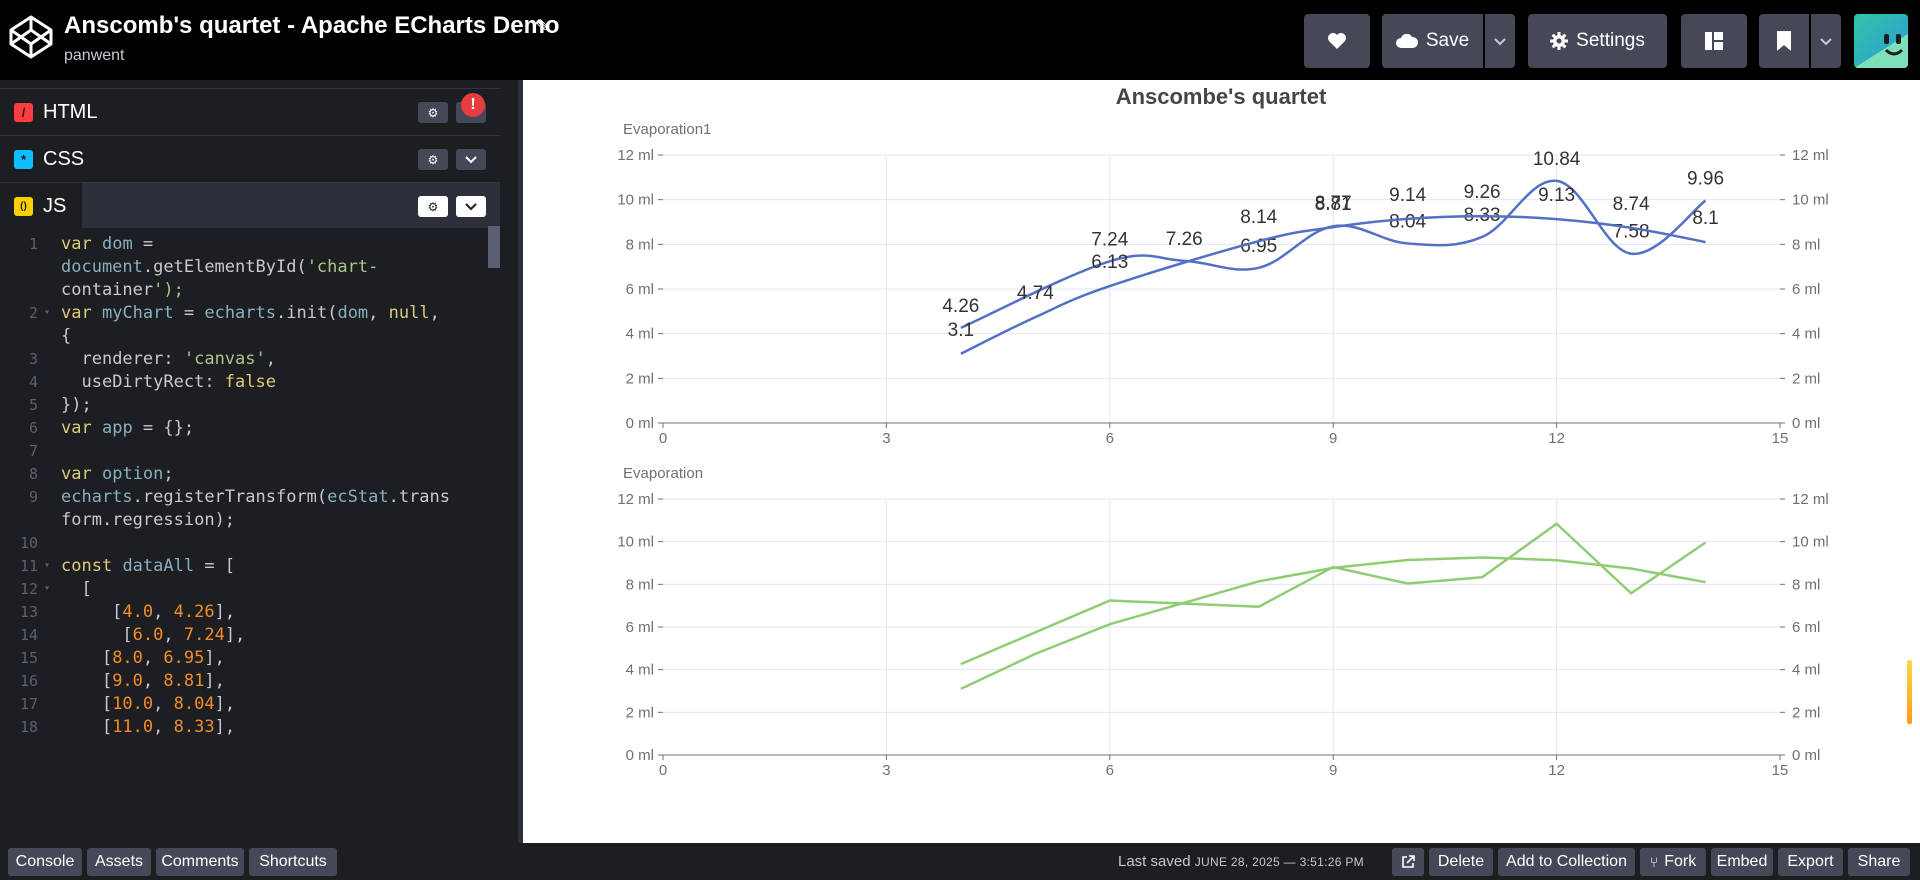 The image size is (1920, 880). Describe the element at coordinates (33, 244) in the screenshot. I see `line-number: 1` at that location.